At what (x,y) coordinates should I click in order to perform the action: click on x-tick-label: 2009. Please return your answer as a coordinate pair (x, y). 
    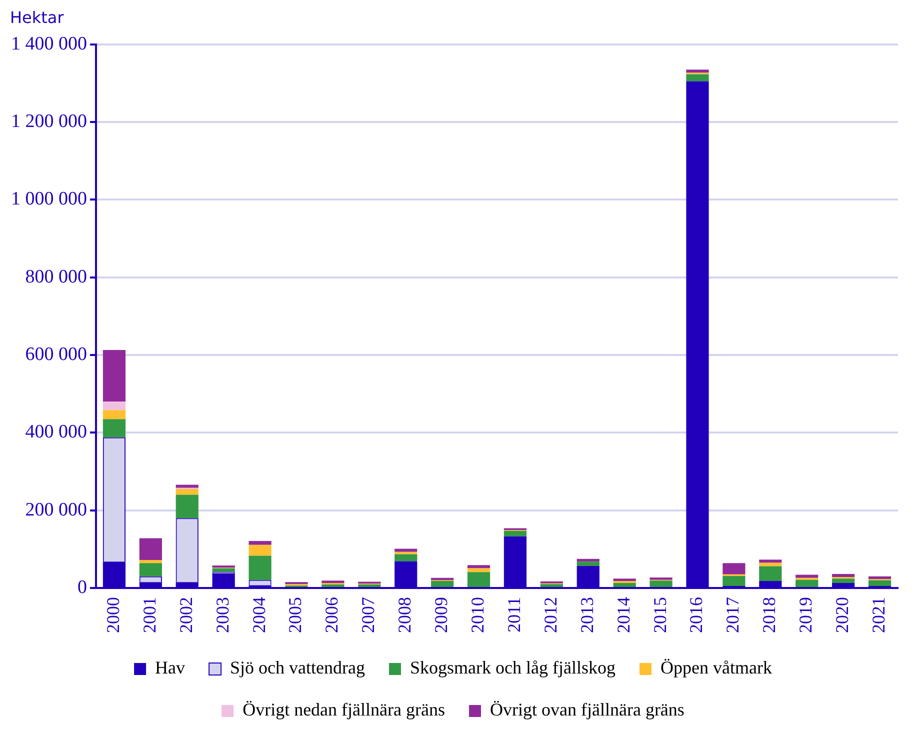
    Looking at the image, I should click on (441, 615).